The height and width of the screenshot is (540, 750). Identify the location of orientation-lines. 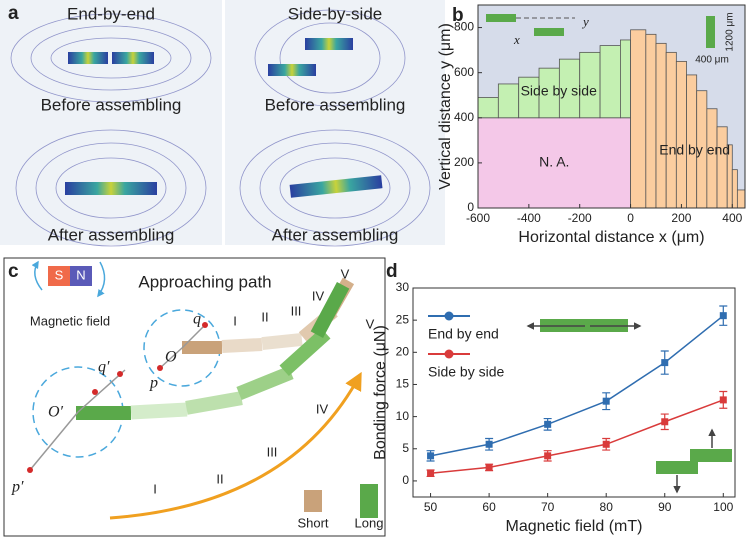
(117, 397).